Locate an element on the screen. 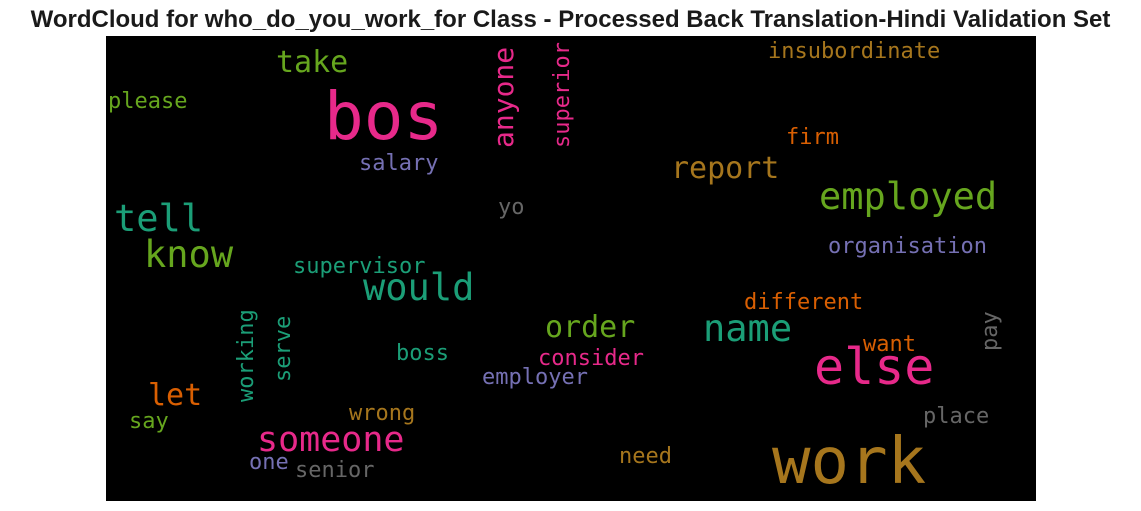  word-one: one is located at coordinates (269, 462).